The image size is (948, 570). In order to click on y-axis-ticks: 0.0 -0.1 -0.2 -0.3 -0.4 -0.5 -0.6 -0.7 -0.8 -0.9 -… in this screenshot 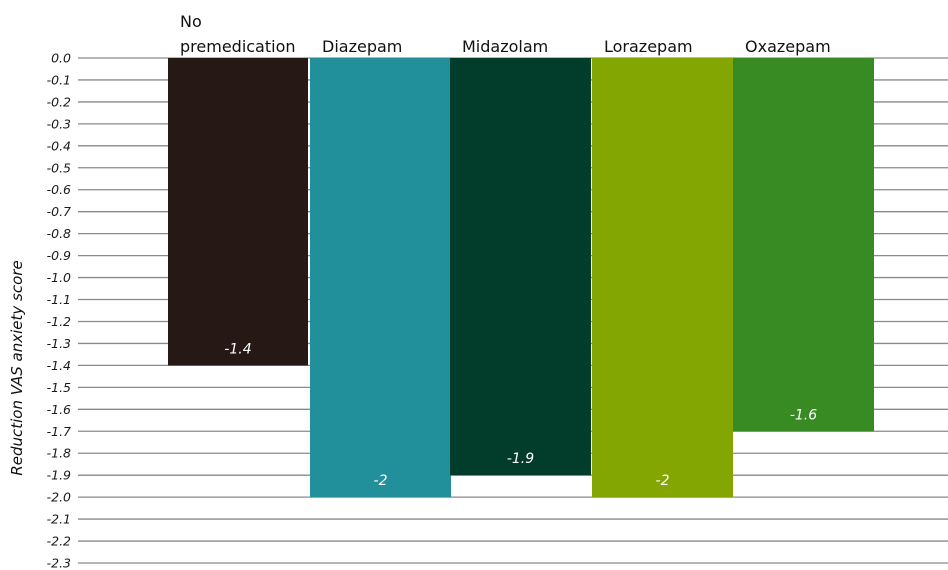, I will do `click(59, 310)`.